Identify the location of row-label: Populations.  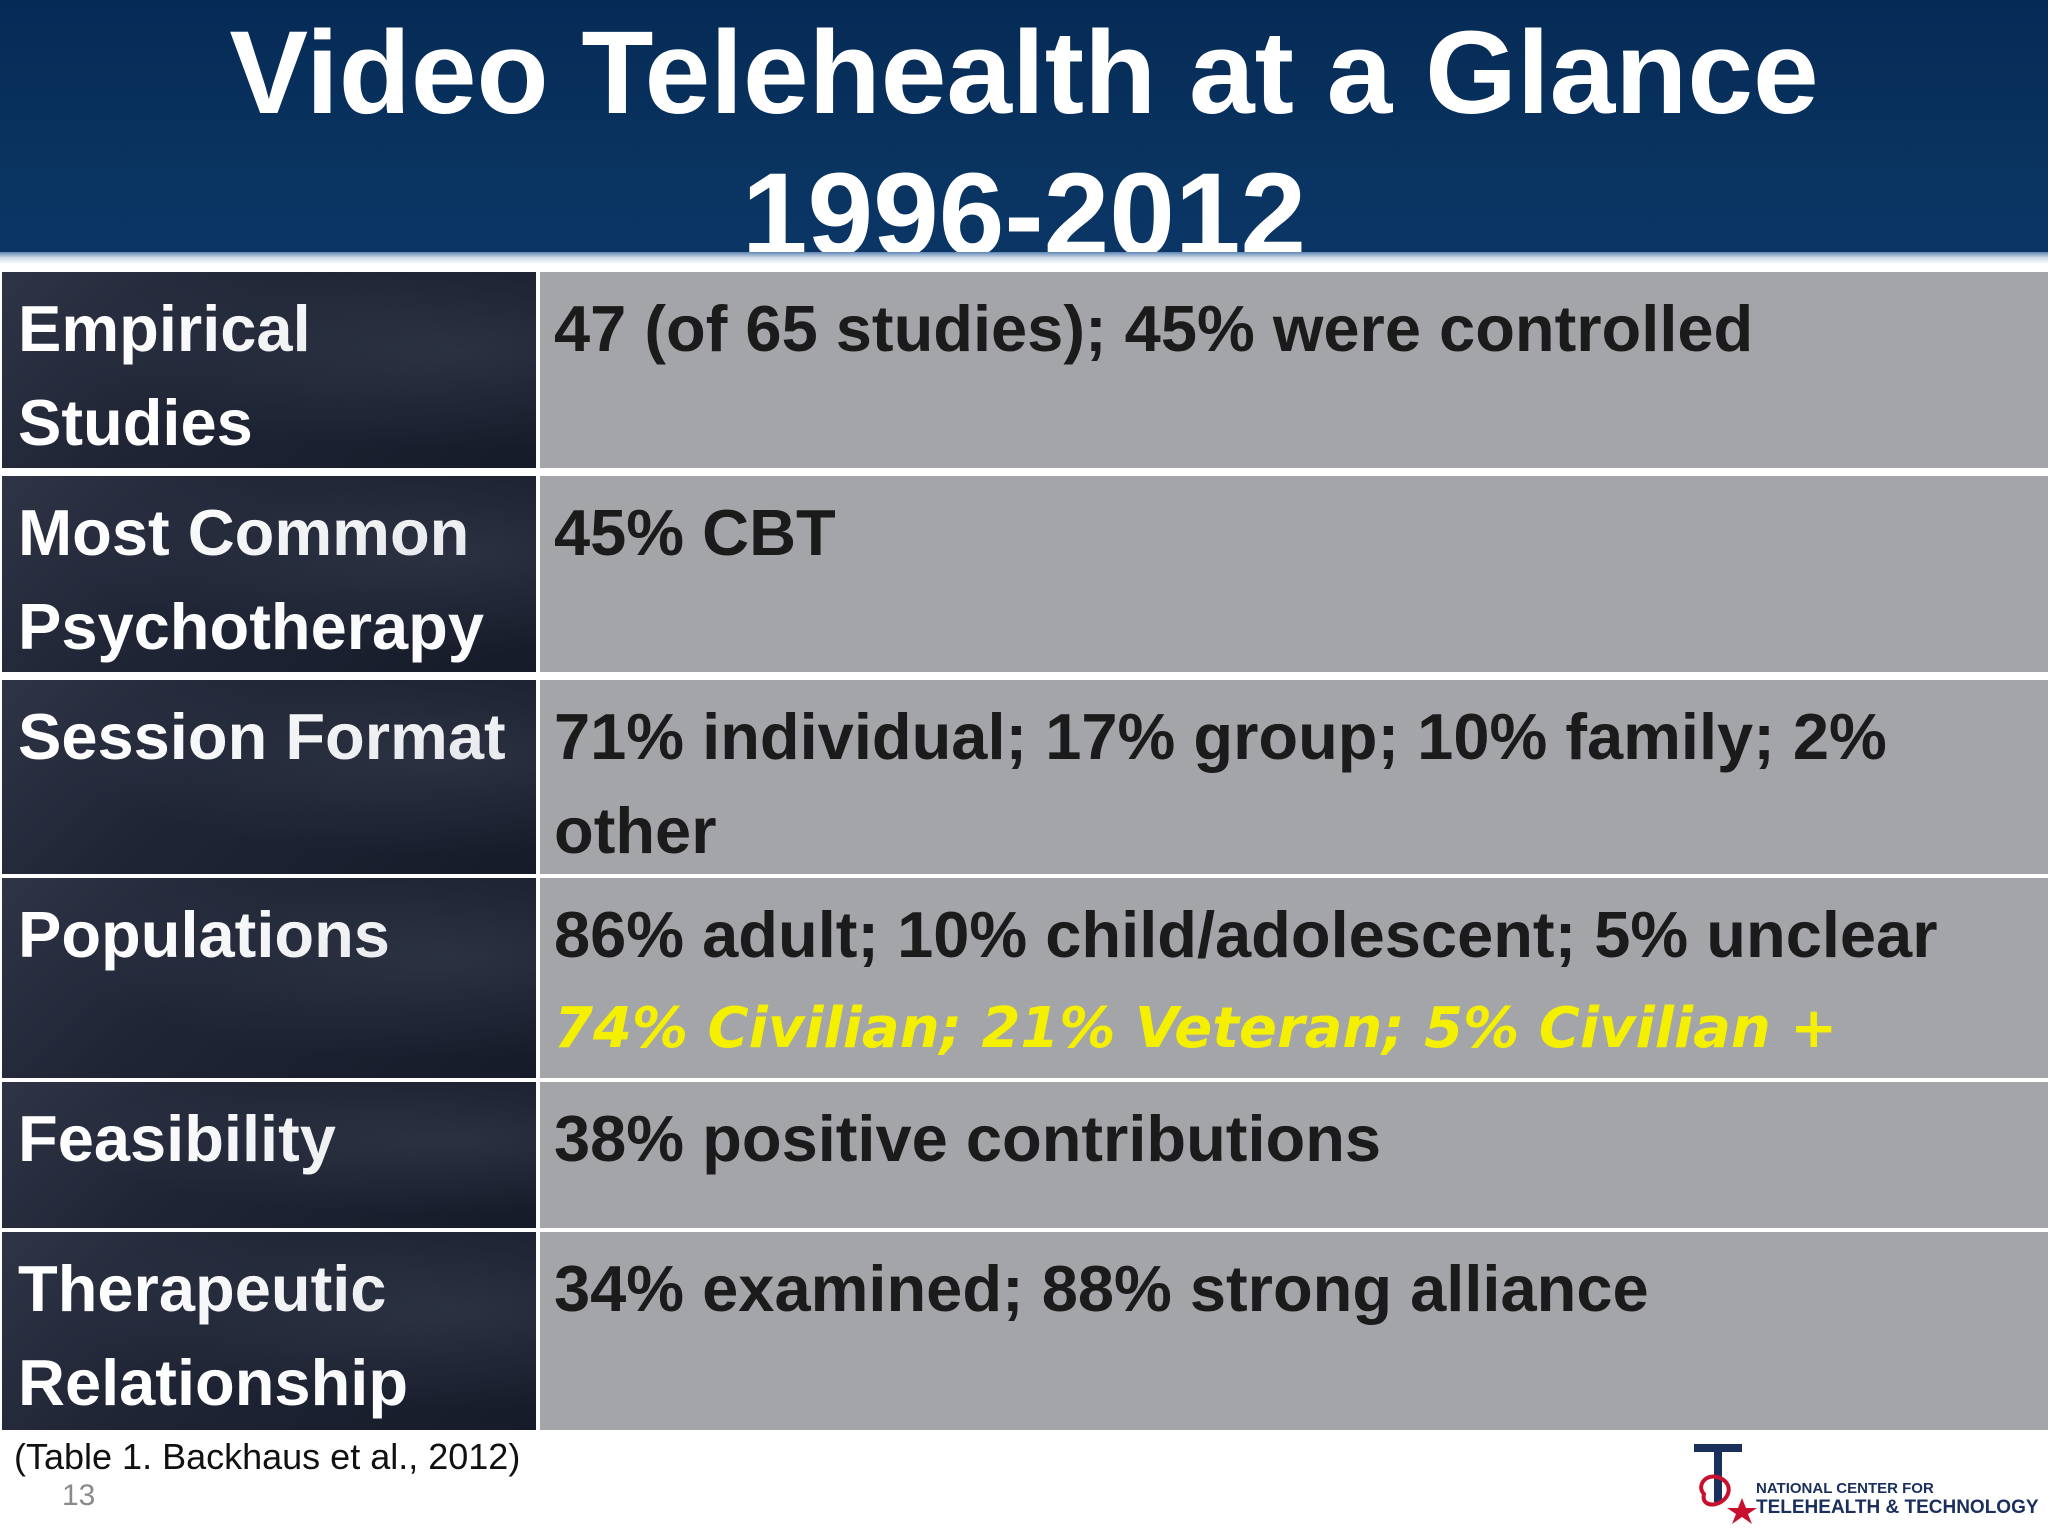
(269, 978).